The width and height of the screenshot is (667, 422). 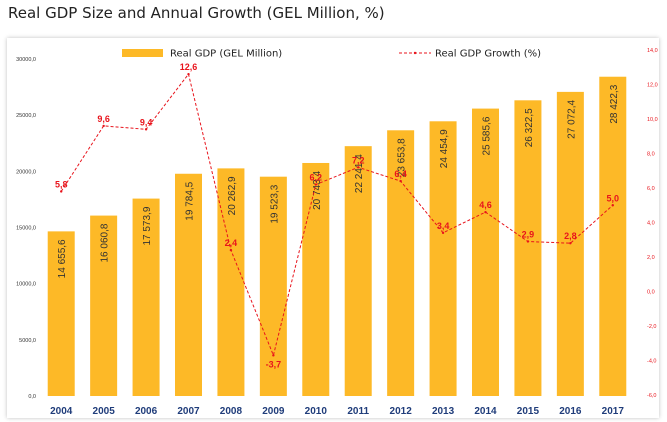 What do you see at coordinates (188, 411) in the screenshot?
I see `x-axis-label-2007: 2007` at bounding box center [188, 411].